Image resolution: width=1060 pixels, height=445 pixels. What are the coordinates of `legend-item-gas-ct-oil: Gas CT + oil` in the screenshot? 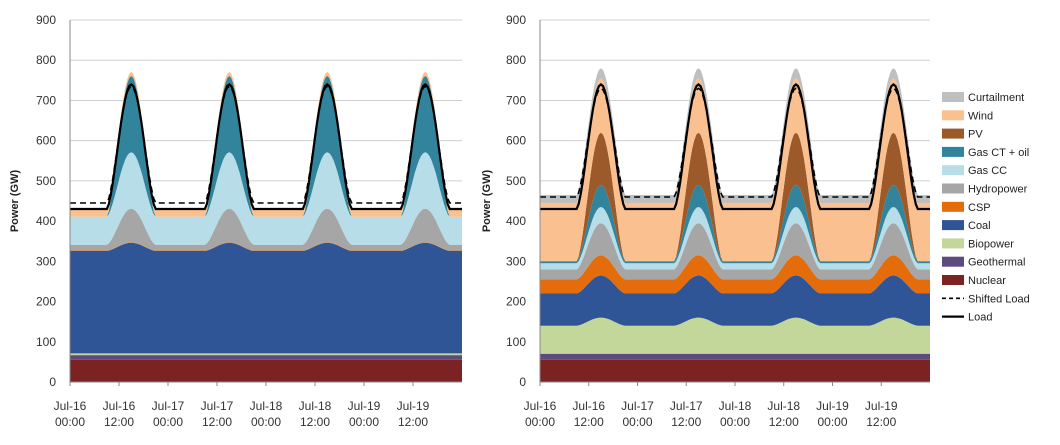 It's located at (985, 152).